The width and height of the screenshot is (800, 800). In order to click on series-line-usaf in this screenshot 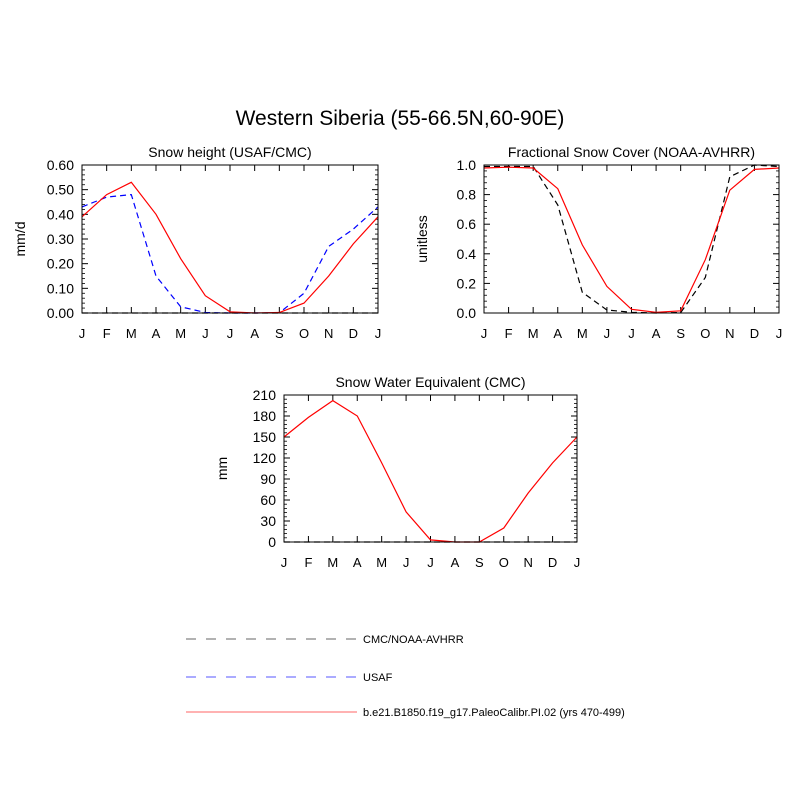, I will do `click(230, 253)`.